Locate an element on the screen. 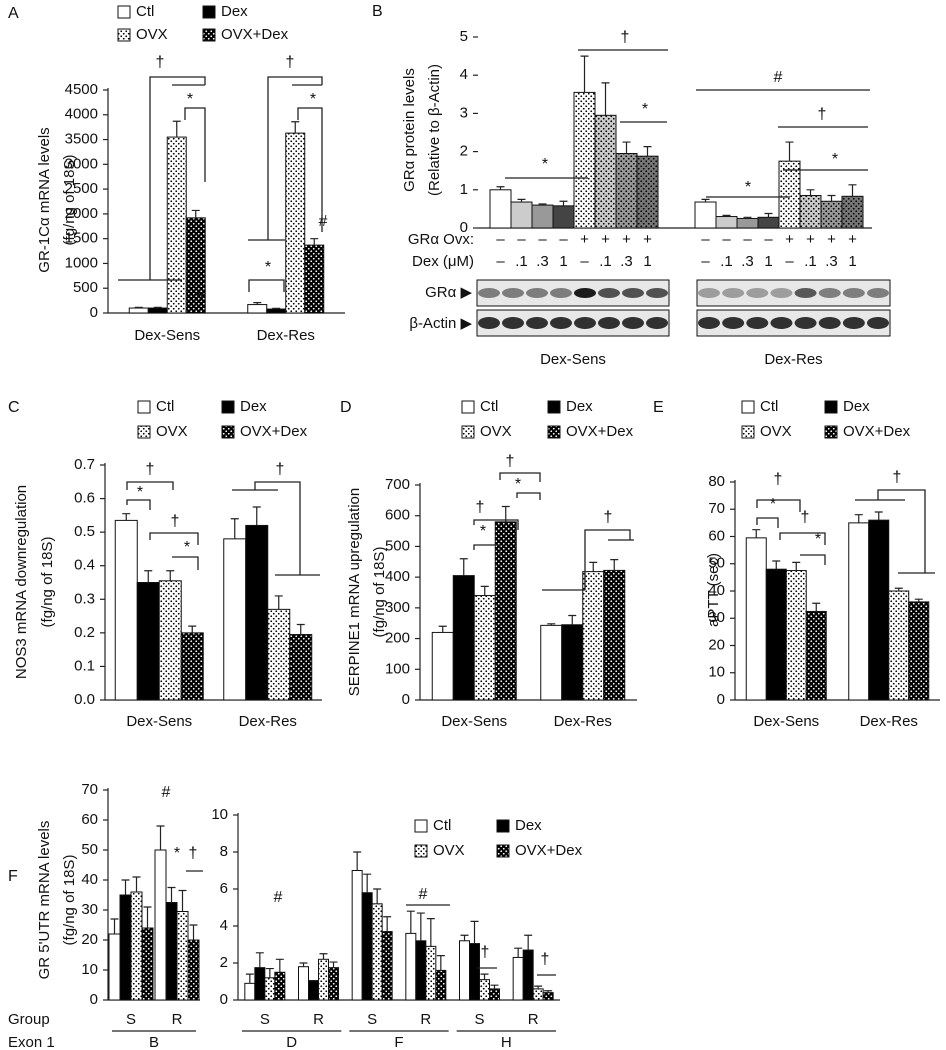  group-label: Dex-Res is located at coordinates (793, 359).